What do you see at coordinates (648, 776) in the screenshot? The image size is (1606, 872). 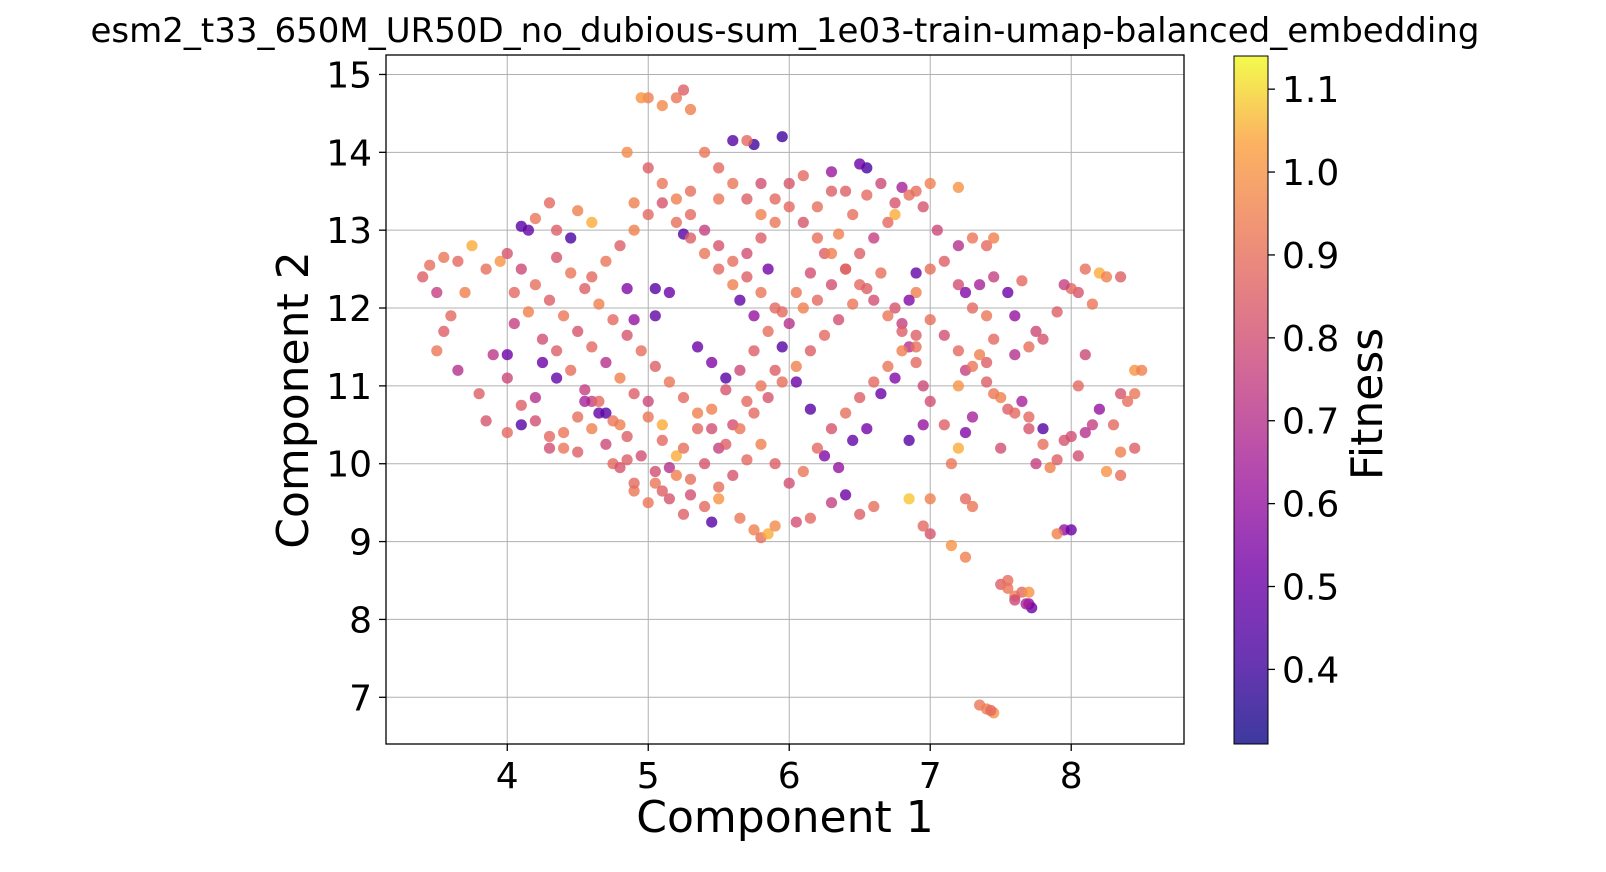 I see `x-tick-label: 5` at bounding box center [648, 776].